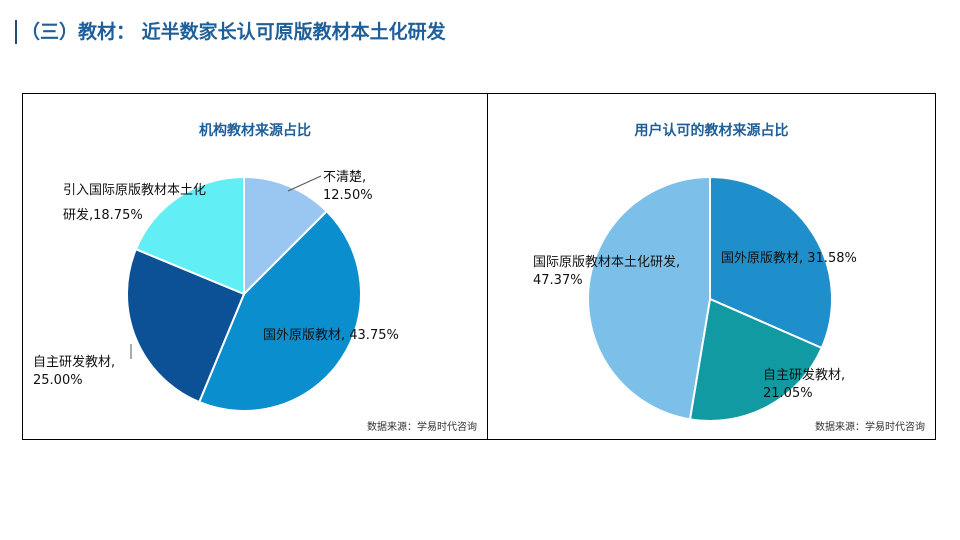 Image resolution: width=960 pixels, height=540 pixels. Describe the element at coordinates (606, 262) in the screenshot. I see `slice-data-label: 国际原版教材本土化研发,` at that location.